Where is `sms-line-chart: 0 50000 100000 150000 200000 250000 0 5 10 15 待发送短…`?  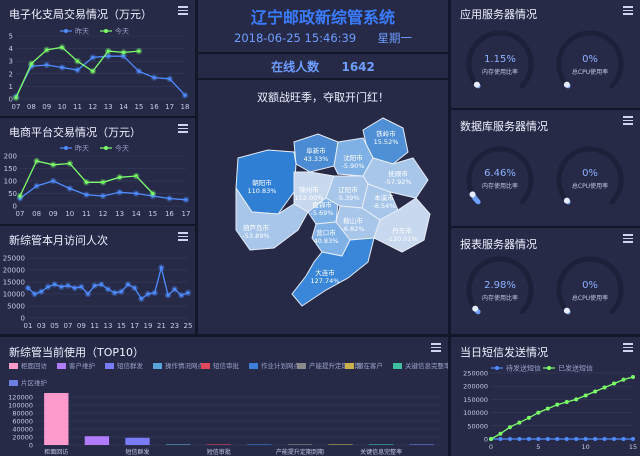
sms-line-chart: 0 50000 100000 150000 200000 250000 0 5 10 15 待发送短… is located at coordinates (550, 408).